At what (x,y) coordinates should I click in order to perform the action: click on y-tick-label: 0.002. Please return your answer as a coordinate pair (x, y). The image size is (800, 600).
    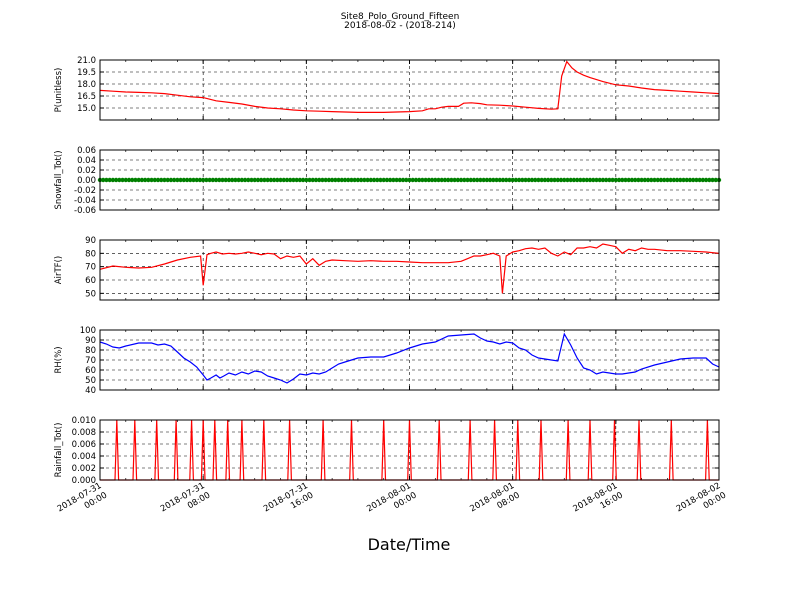
    Looking at the image, I should click on (84, 469).